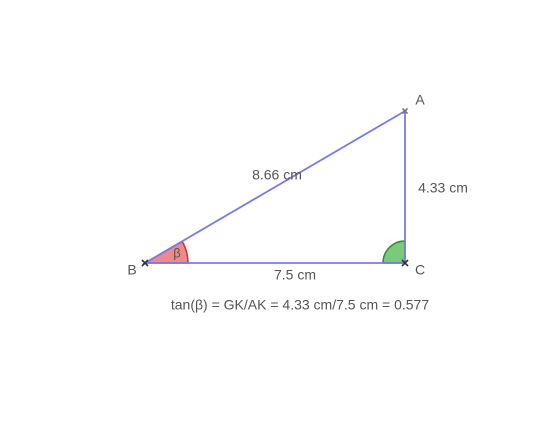  I want to click on angle-label: β, so click(176, 252).